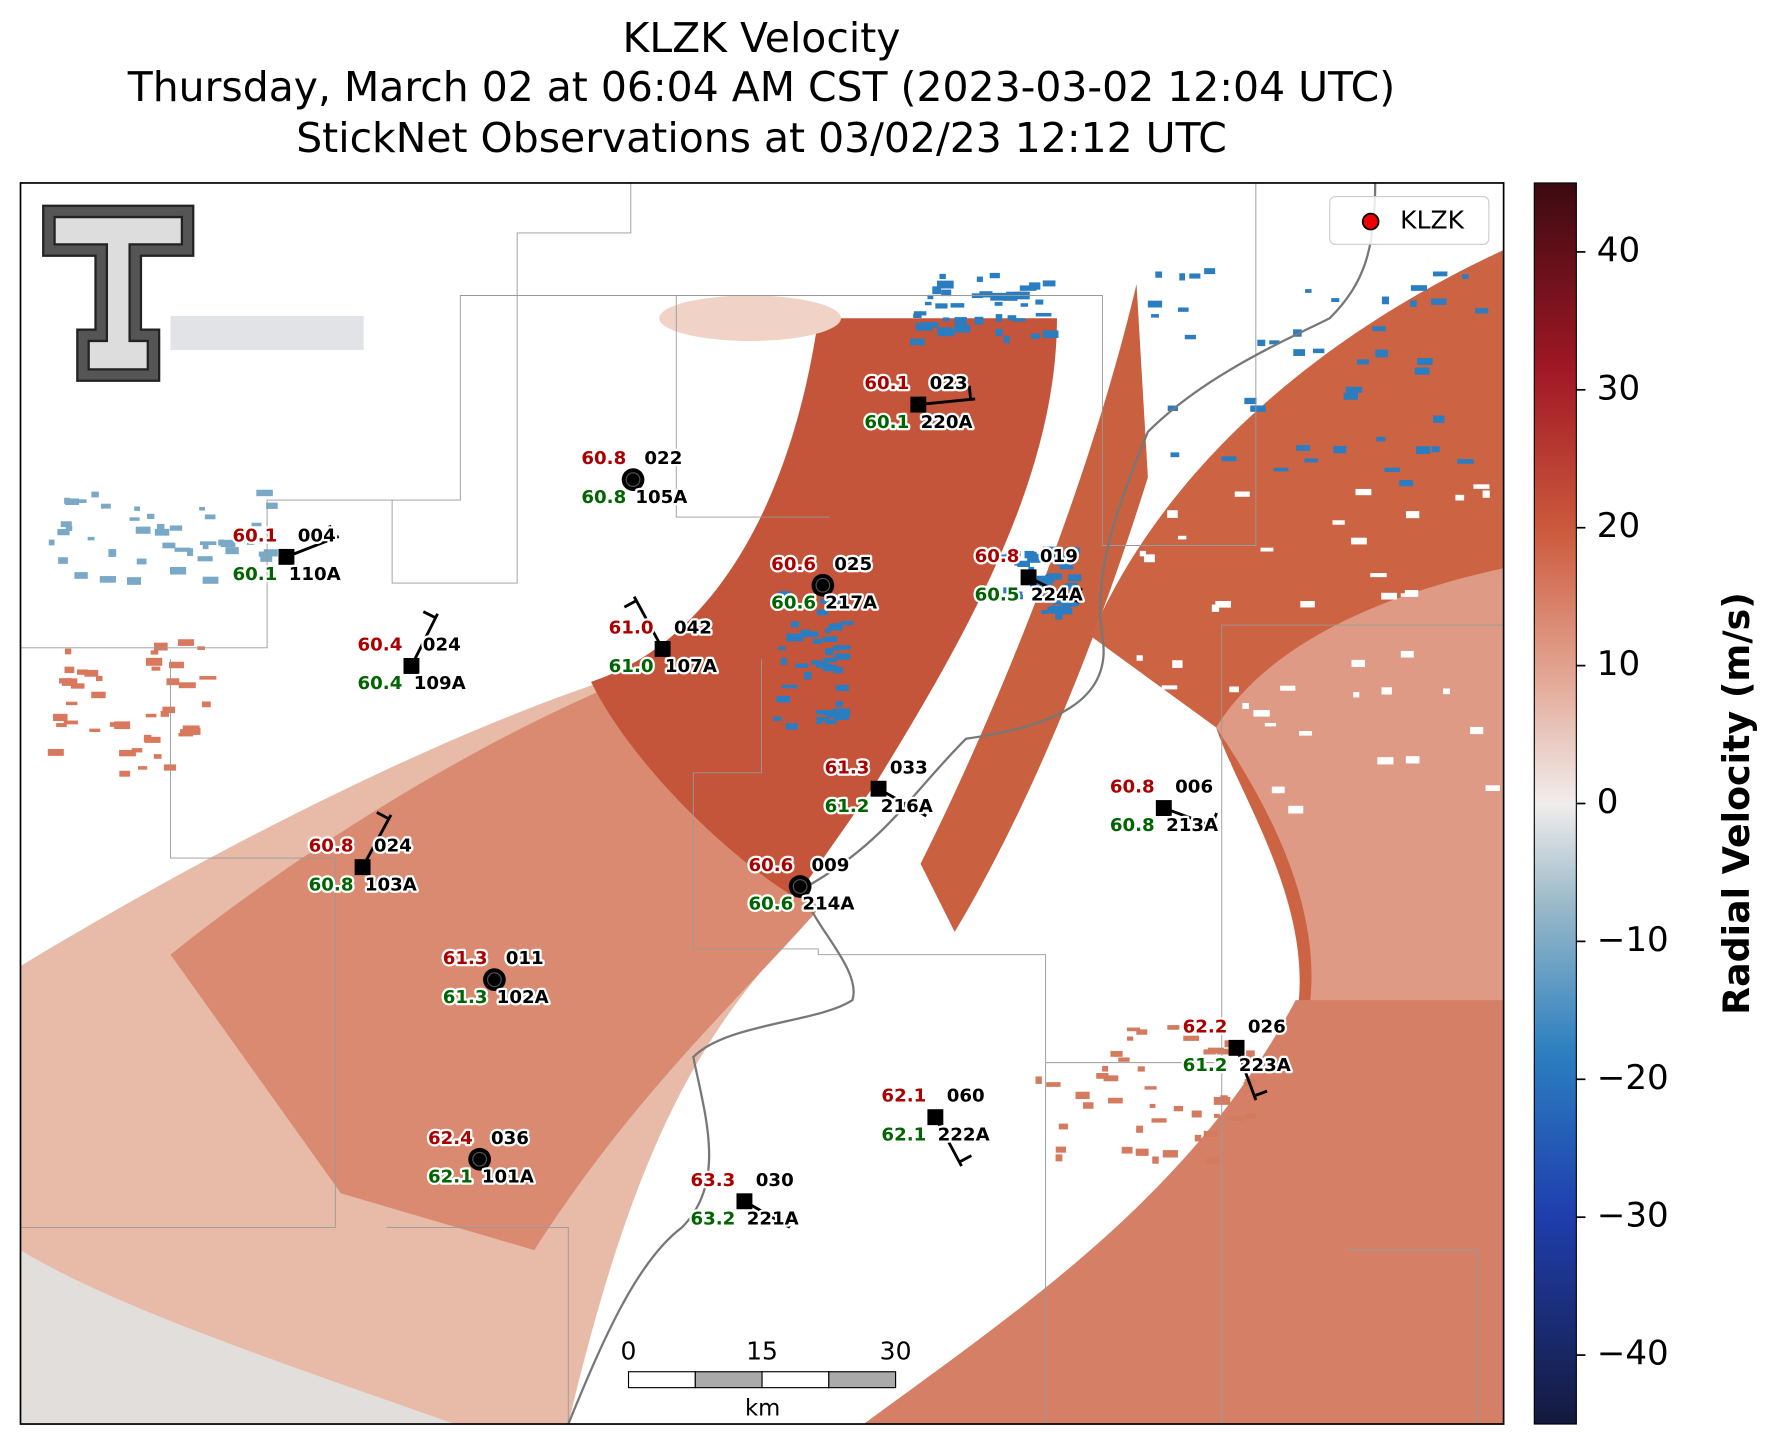  Describe the element at coordinates (1132, 787) in the screenshot. I see `station-temperature: 60.8` at that location.